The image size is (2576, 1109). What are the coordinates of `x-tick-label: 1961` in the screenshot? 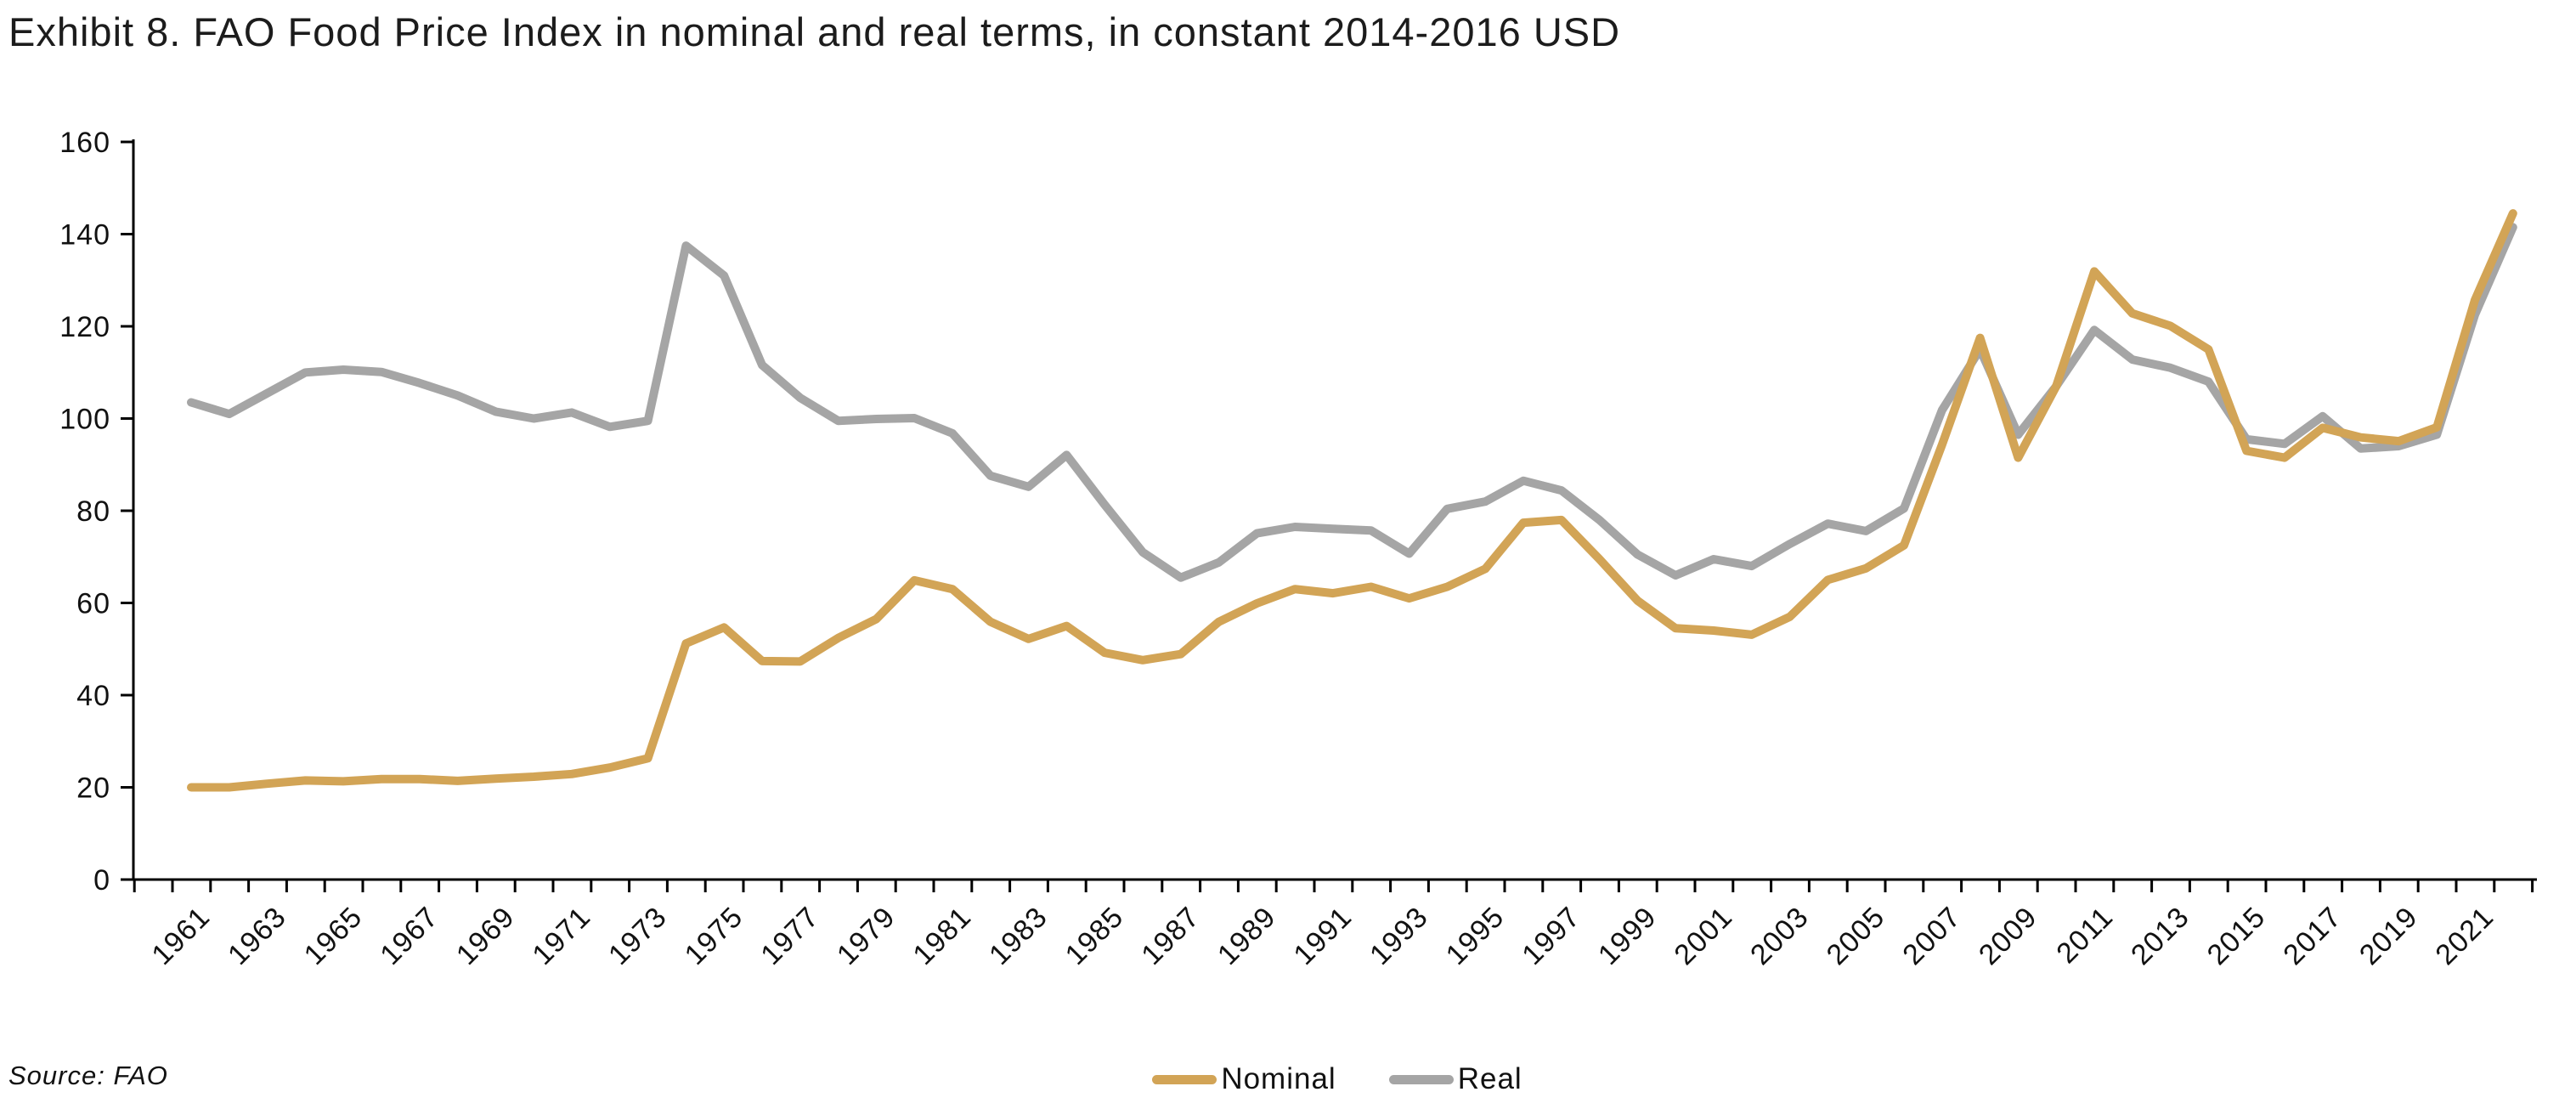 It's located at (180, 936).